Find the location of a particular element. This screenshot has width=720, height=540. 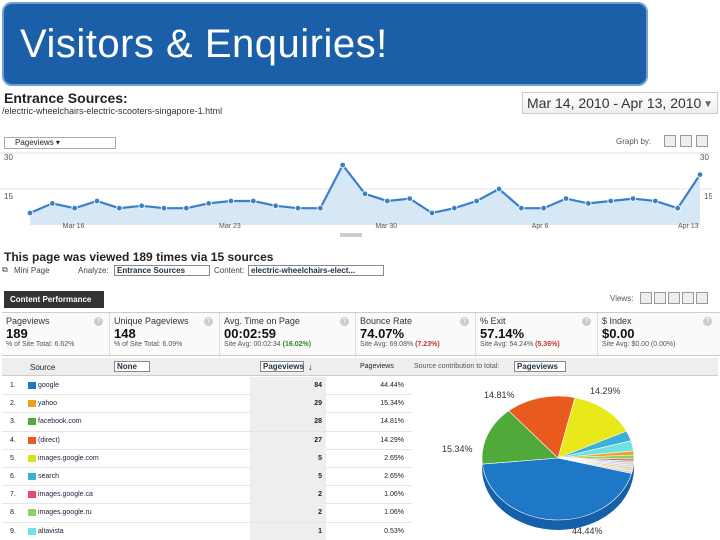

table-row: 8. images.google.ru 2 1.06% is located at coordinates (207, 513).